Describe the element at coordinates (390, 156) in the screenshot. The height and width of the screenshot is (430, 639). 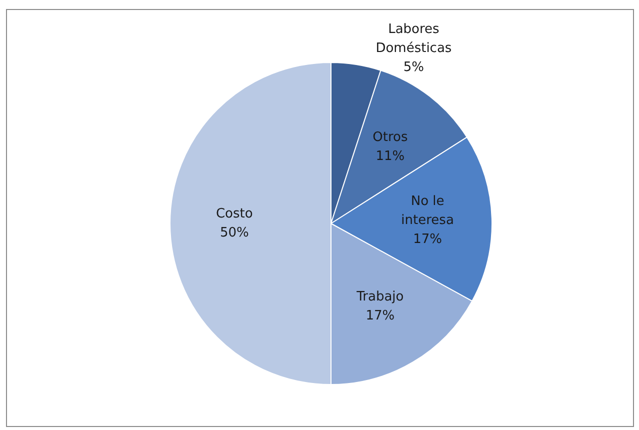
I see `data-label: 11%` at that location.